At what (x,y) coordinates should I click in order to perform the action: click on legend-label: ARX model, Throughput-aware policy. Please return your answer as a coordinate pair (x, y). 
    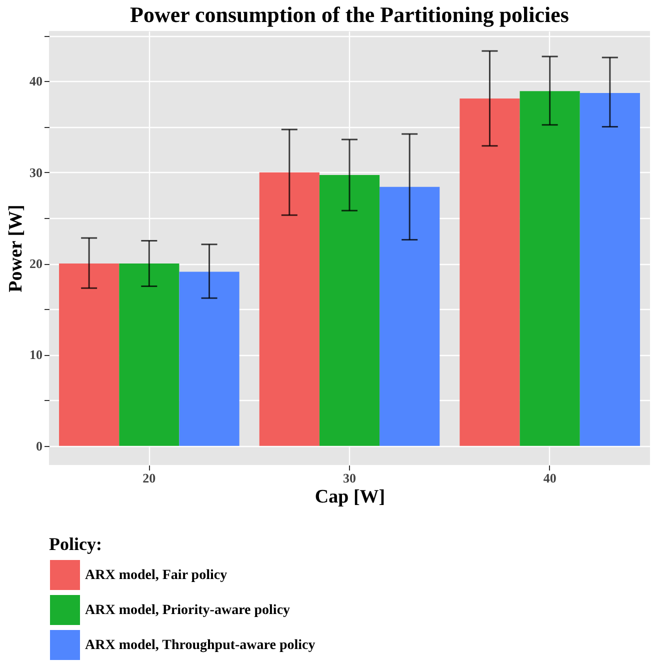
    Looking at the image, I should click on (200, 645).